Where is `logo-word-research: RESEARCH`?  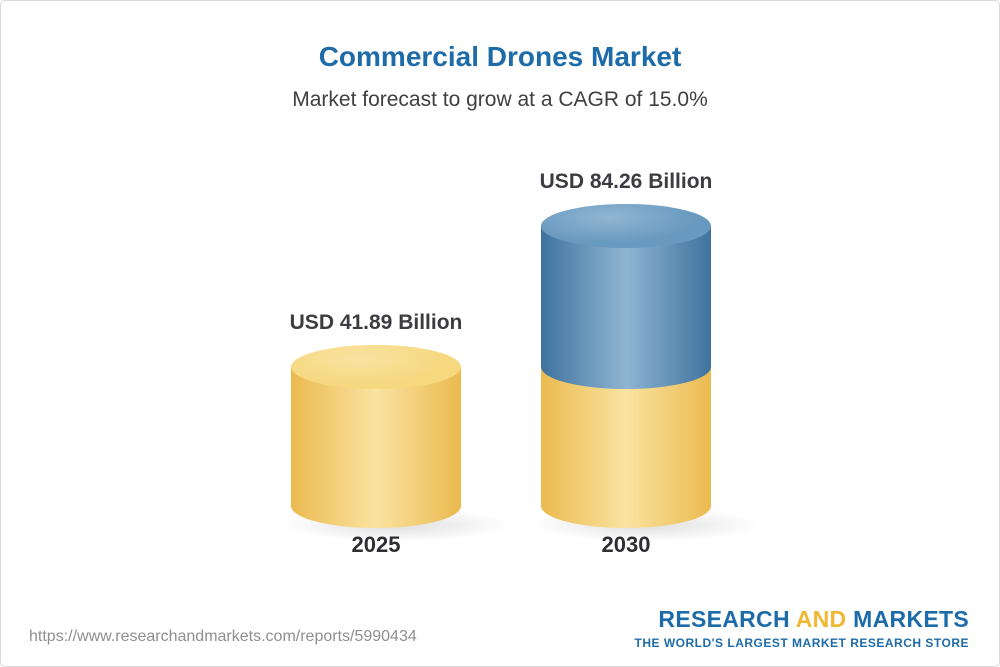 logo-word-research: RESEARCH is located at coordinates (724, 619).